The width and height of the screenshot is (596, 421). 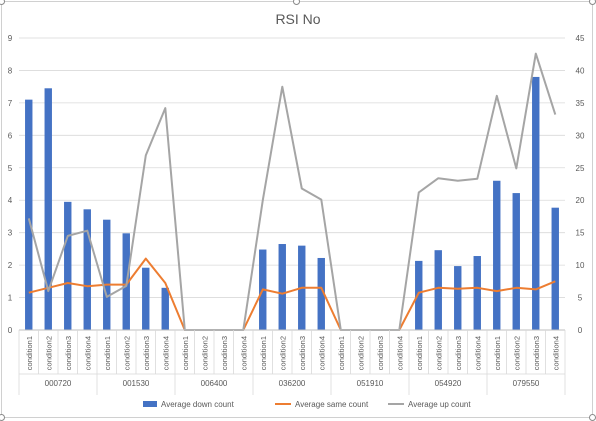 I want to click on y-left-tick-label: 4, so click(x=10, y=200).